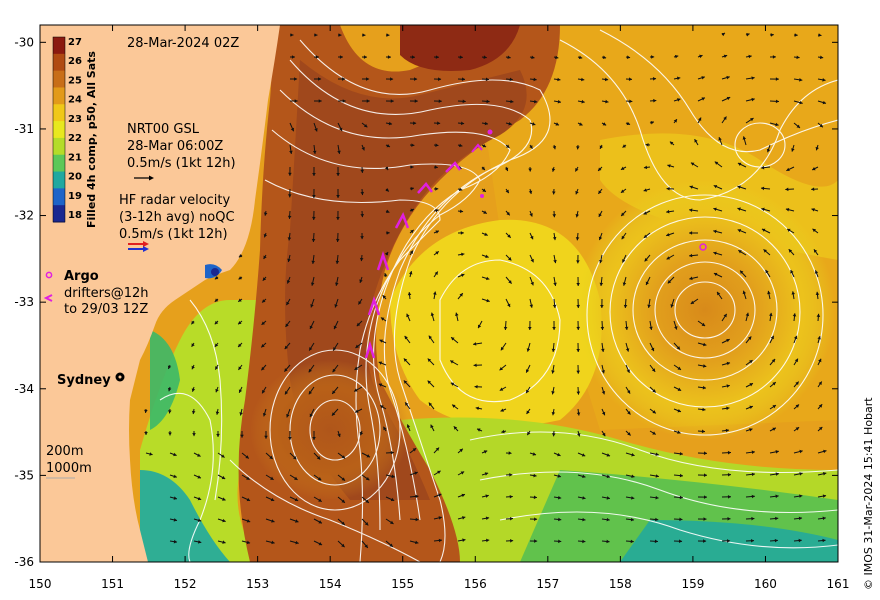 The height and width of the screenshot is (600, 880). I want to click on x-tick-label: 161, so click(838, 584).